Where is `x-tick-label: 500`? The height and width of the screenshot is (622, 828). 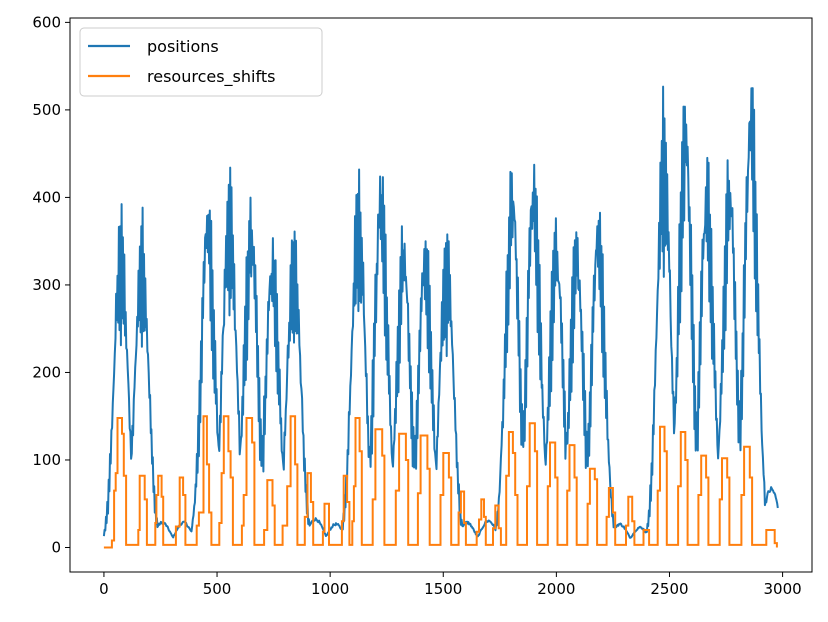 x-tick-label: 500 is located at coordinates (217, 589).